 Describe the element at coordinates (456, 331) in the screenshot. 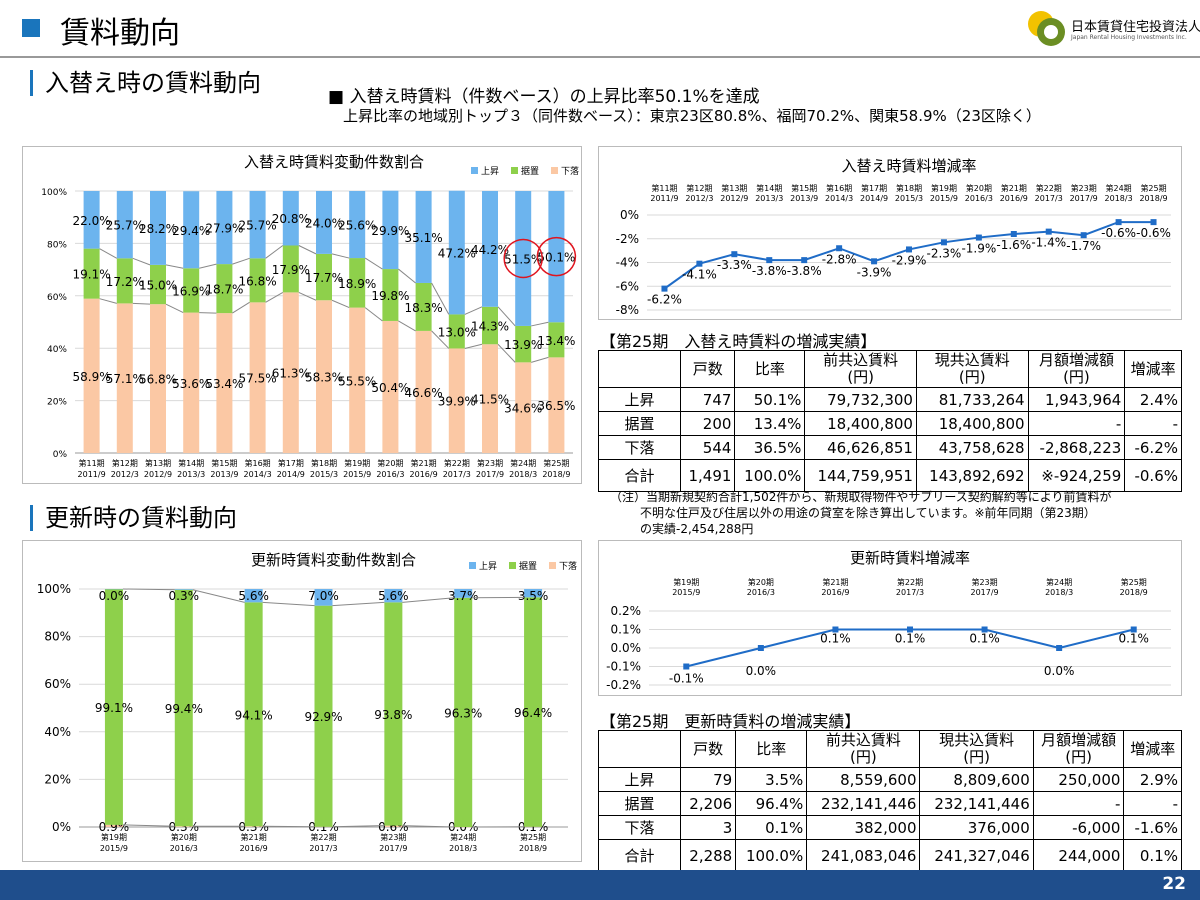

I see `bar-据置-第22期` at that location.